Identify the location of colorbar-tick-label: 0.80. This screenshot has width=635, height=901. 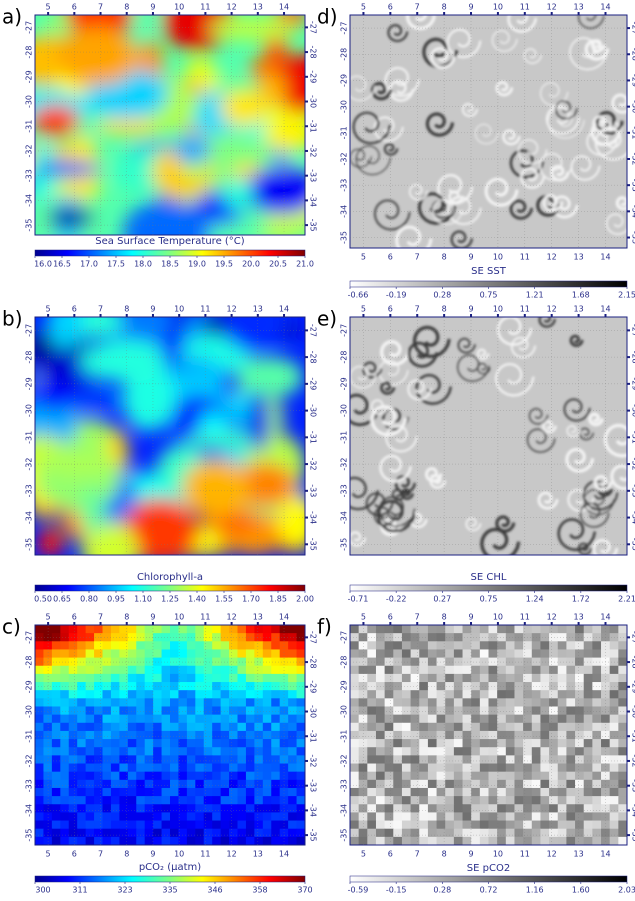
(89, 599).